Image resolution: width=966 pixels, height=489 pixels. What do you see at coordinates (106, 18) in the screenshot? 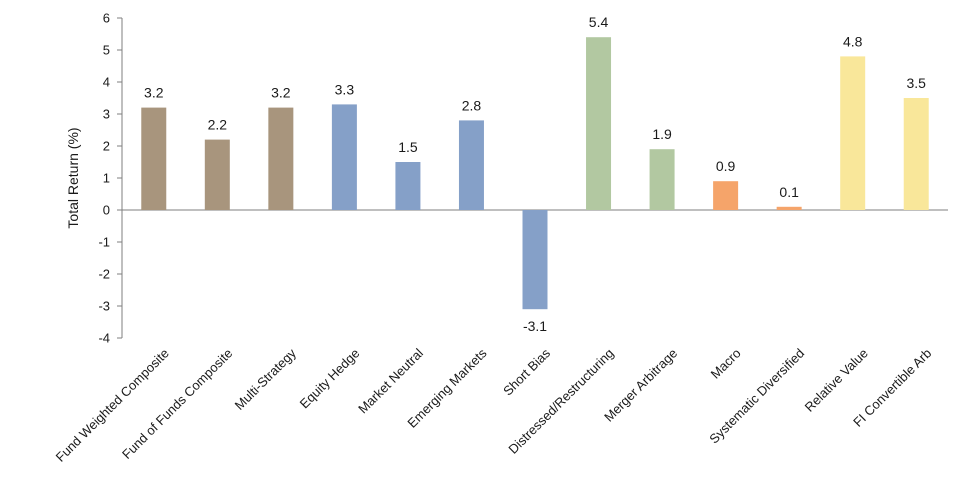
I see `y-tick-label: 6` at bounding box center [106, 18].